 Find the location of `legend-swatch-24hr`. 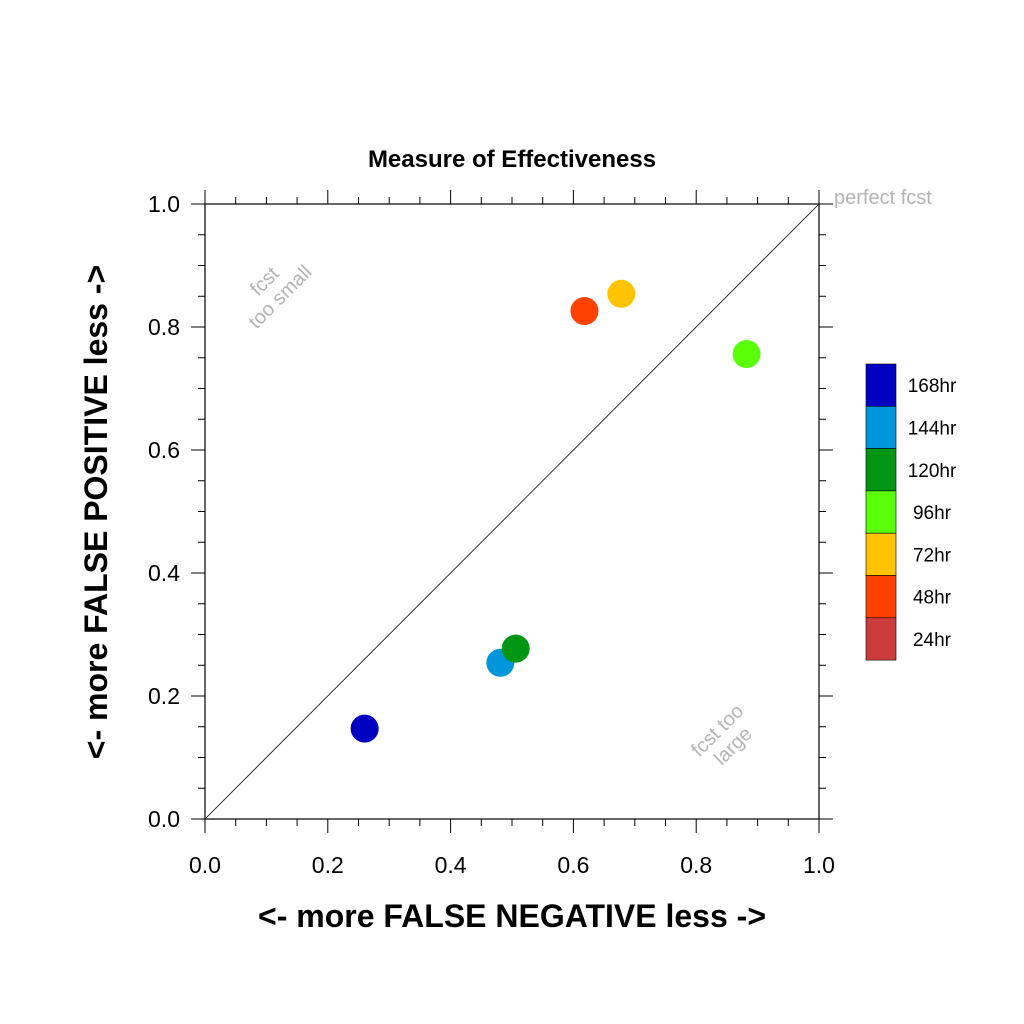

legend-swatch-24hr is located at coordinates (881, 639).